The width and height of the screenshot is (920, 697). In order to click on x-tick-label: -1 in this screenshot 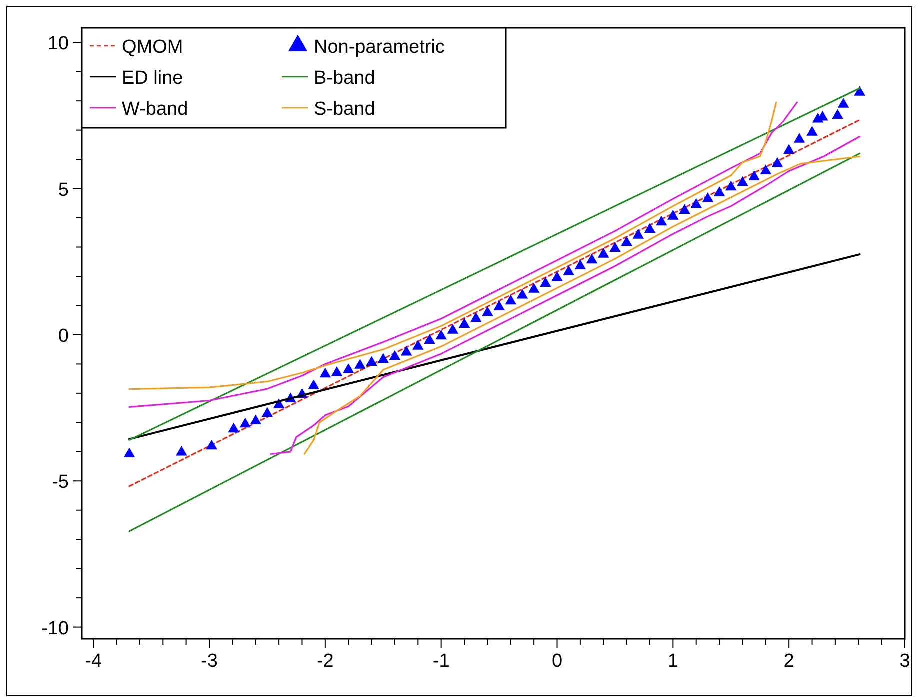, I will do `click(441, 661)`.